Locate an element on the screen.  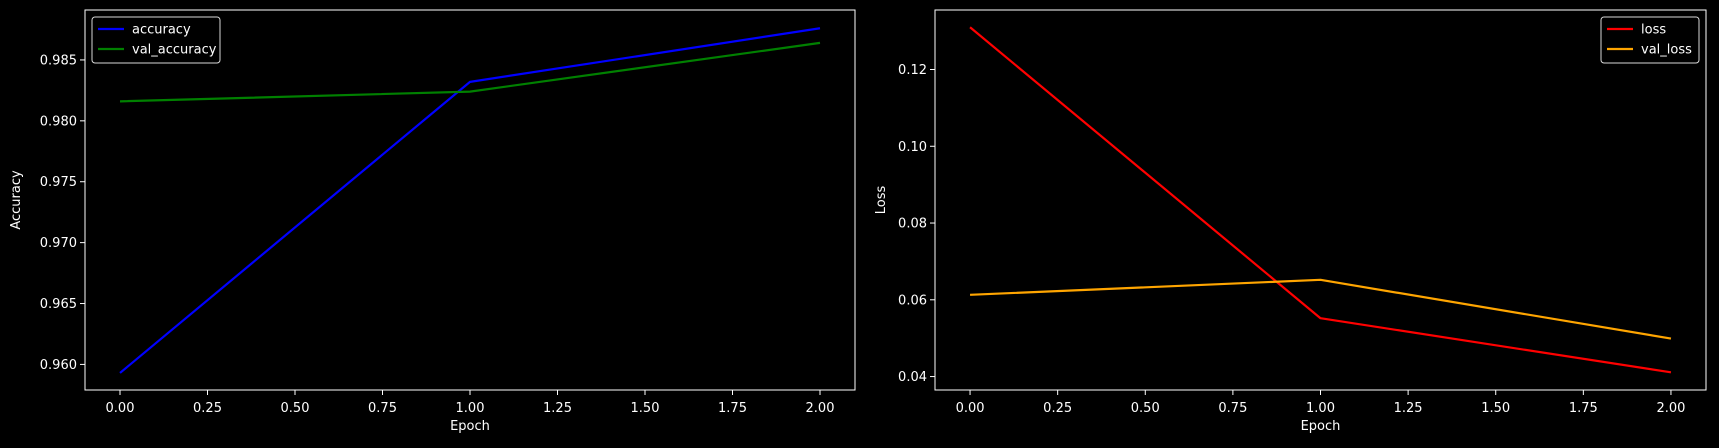
y-tick-label: 0.985 is located at coordinates (58, 60).